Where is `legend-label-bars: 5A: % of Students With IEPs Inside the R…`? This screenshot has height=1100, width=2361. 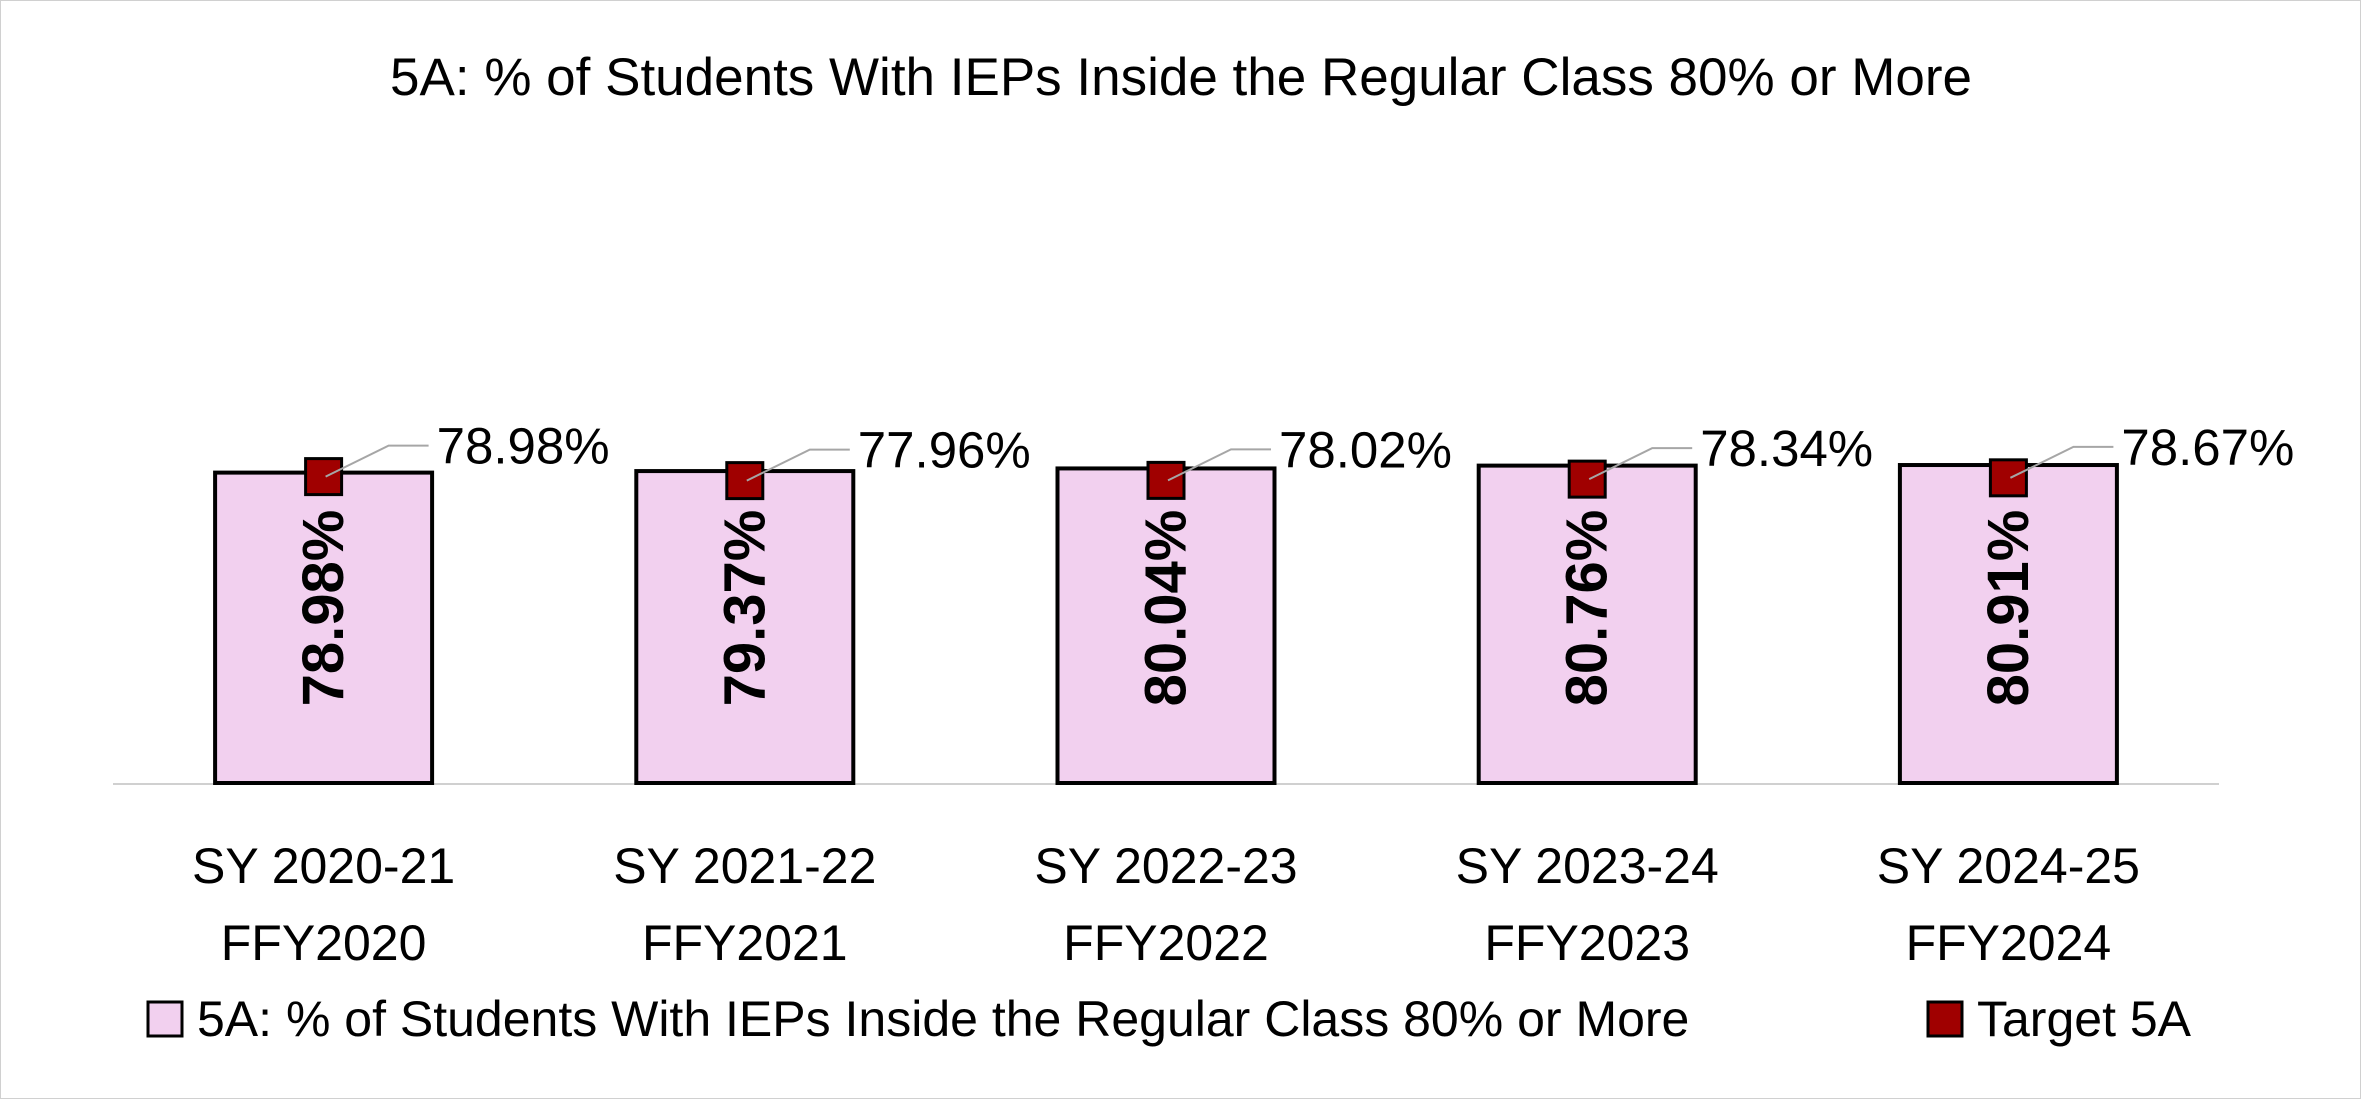
legend-label-bars: 5A: % of Students With IEPs Inside the R… is located at coordinates (943, 1019).